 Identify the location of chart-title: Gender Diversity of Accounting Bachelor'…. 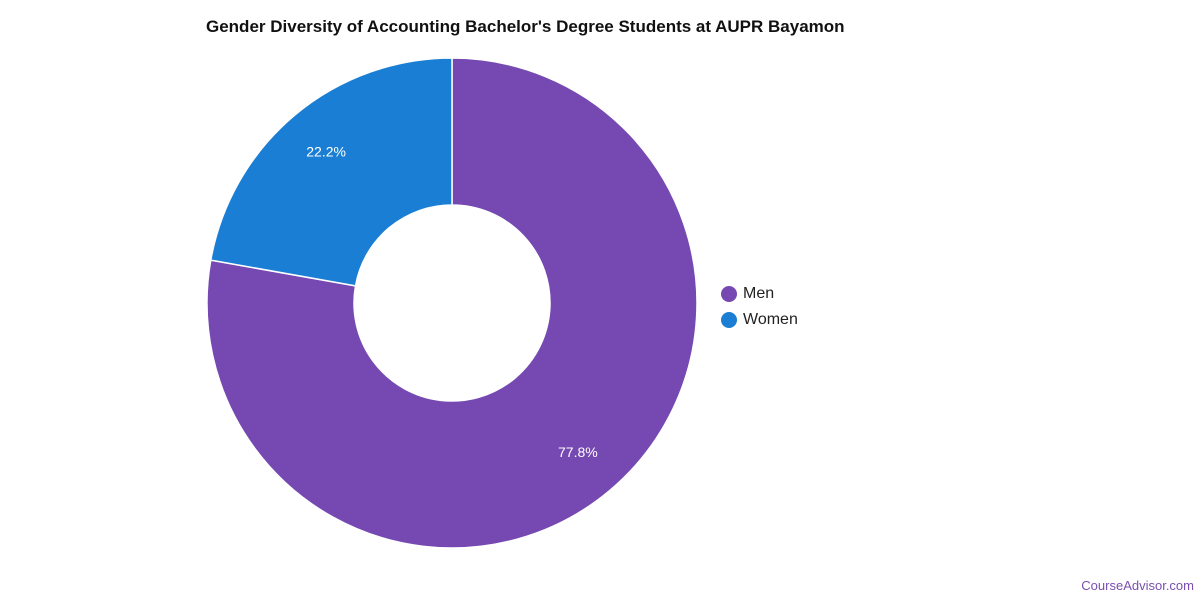
(525, 26).